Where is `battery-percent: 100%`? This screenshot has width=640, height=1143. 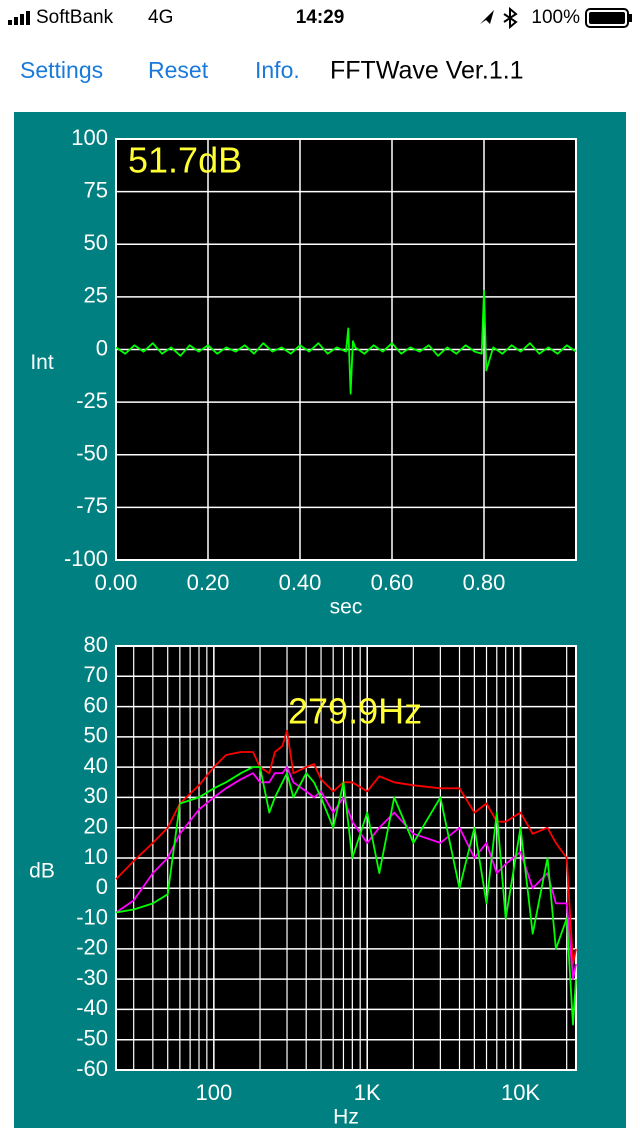 battery-percent: 100% is located at coordinates (555, 17).